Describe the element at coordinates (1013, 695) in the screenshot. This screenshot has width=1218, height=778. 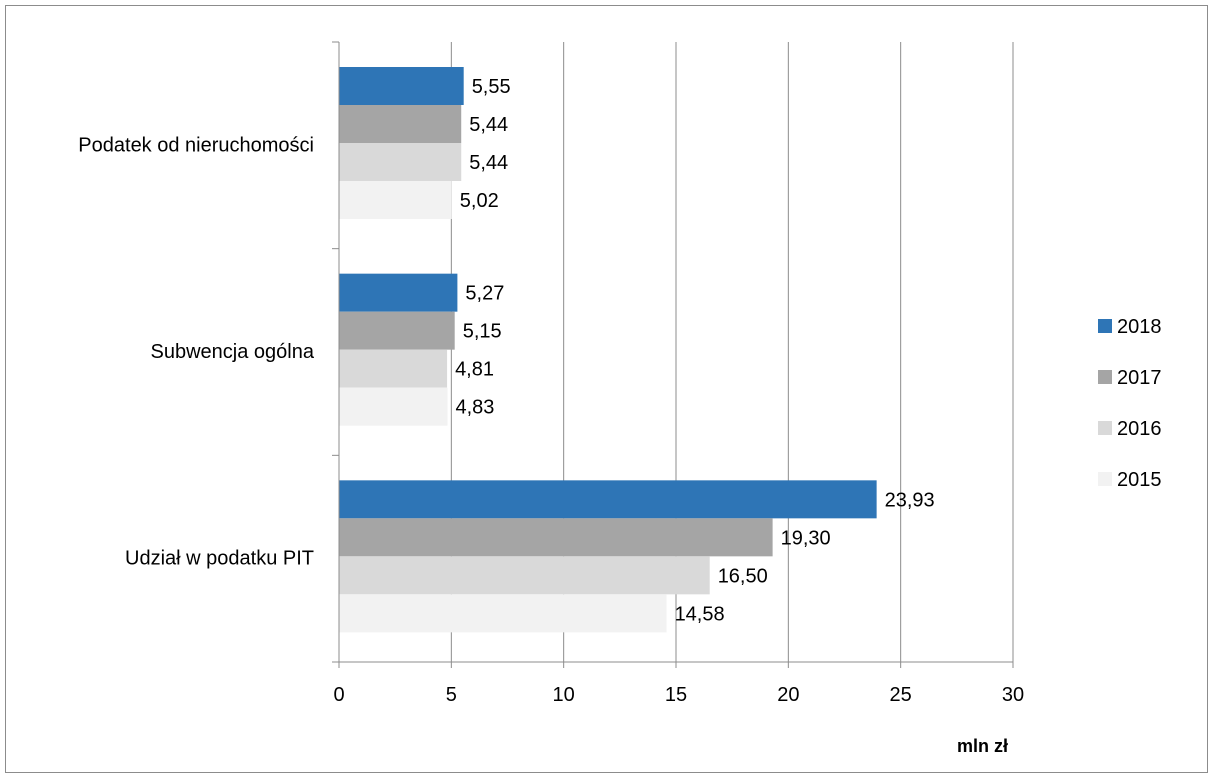
I see `x-tick-label: 30` at that location.